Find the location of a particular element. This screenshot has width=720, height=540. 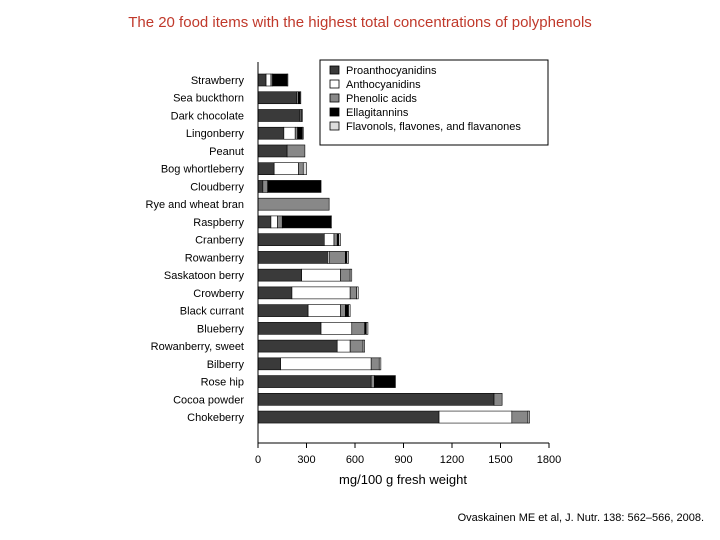

category-label: Black currant is located at coordinates (212, 312).